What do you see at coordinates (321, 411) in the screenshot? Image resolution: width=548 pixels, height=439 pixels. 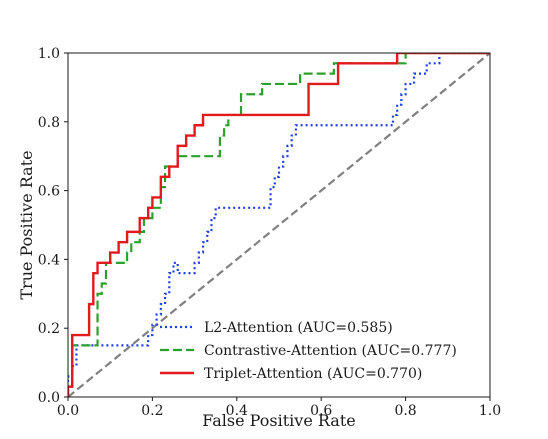 I see `x-tick-label: 0.6` at bounding box center [321, 411].